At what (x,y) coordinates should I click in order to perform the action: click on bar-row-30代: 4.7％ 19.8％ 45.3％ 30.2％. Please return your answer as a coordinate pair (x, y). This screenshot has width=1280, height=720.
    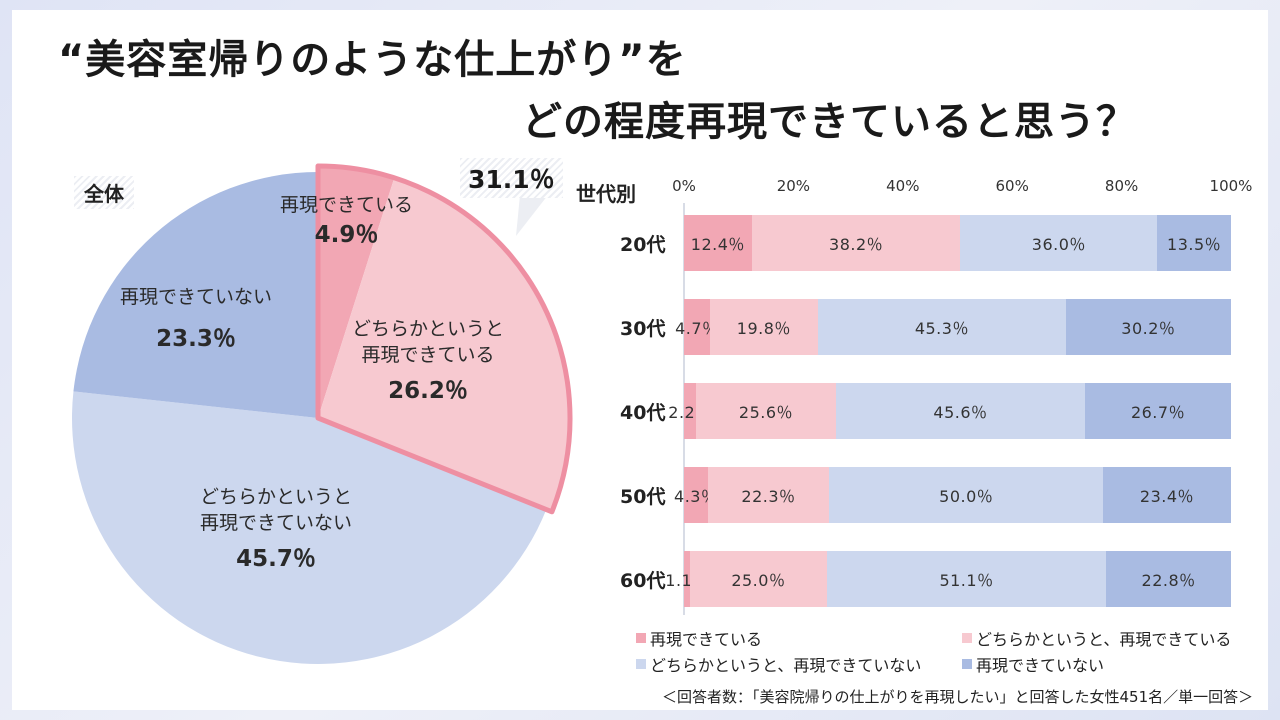
    Looking at the image, I should click on (953, 327).